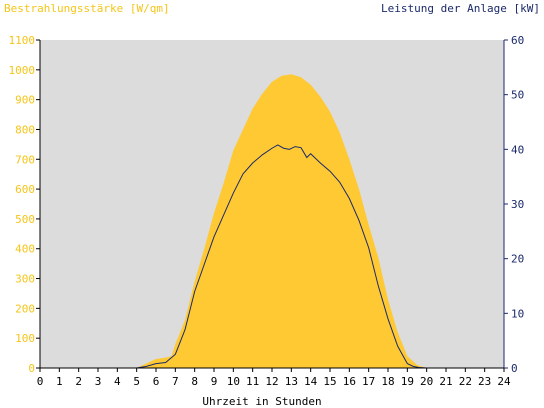 This screenshot has width=544, height=408. Describe the element at coordinates (291, 381) in the screenshot. I see `x-tick-label: 13` at that location.